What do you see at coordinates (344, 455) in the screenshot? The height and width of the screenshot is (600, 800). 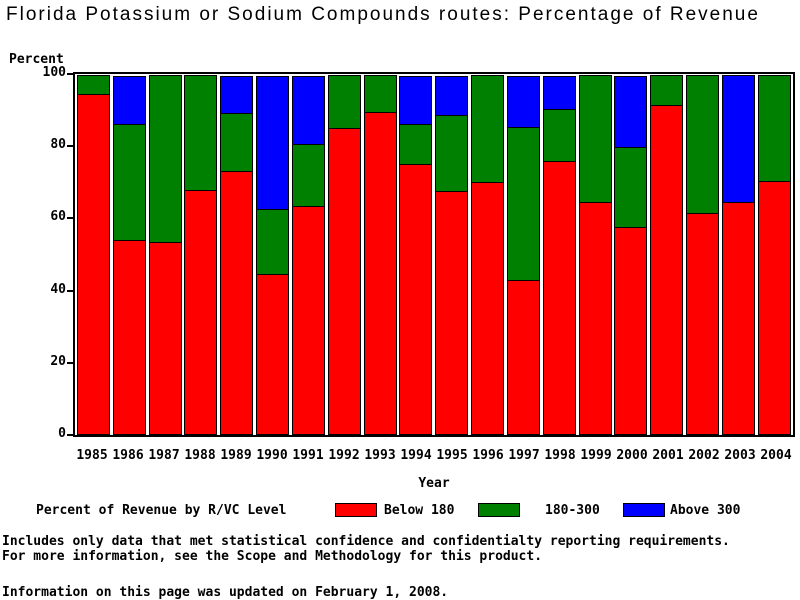 I see `x-axis-tick-label: 1992` at bounding box center [344, 455].